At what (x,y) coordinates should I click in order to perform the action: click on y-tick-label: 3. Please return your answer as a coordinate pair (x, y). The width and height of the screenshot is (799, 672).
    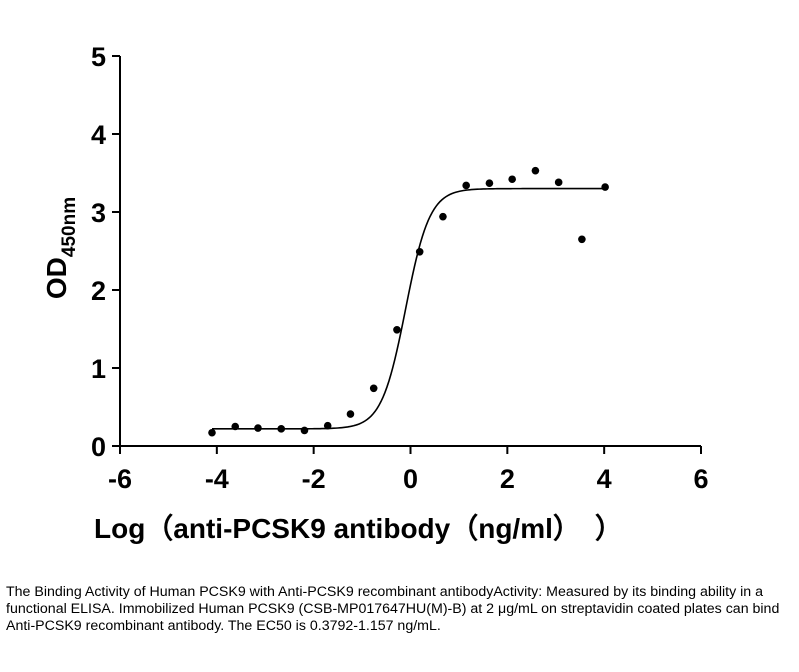
    Looking at the image, I should click on (98, 213).